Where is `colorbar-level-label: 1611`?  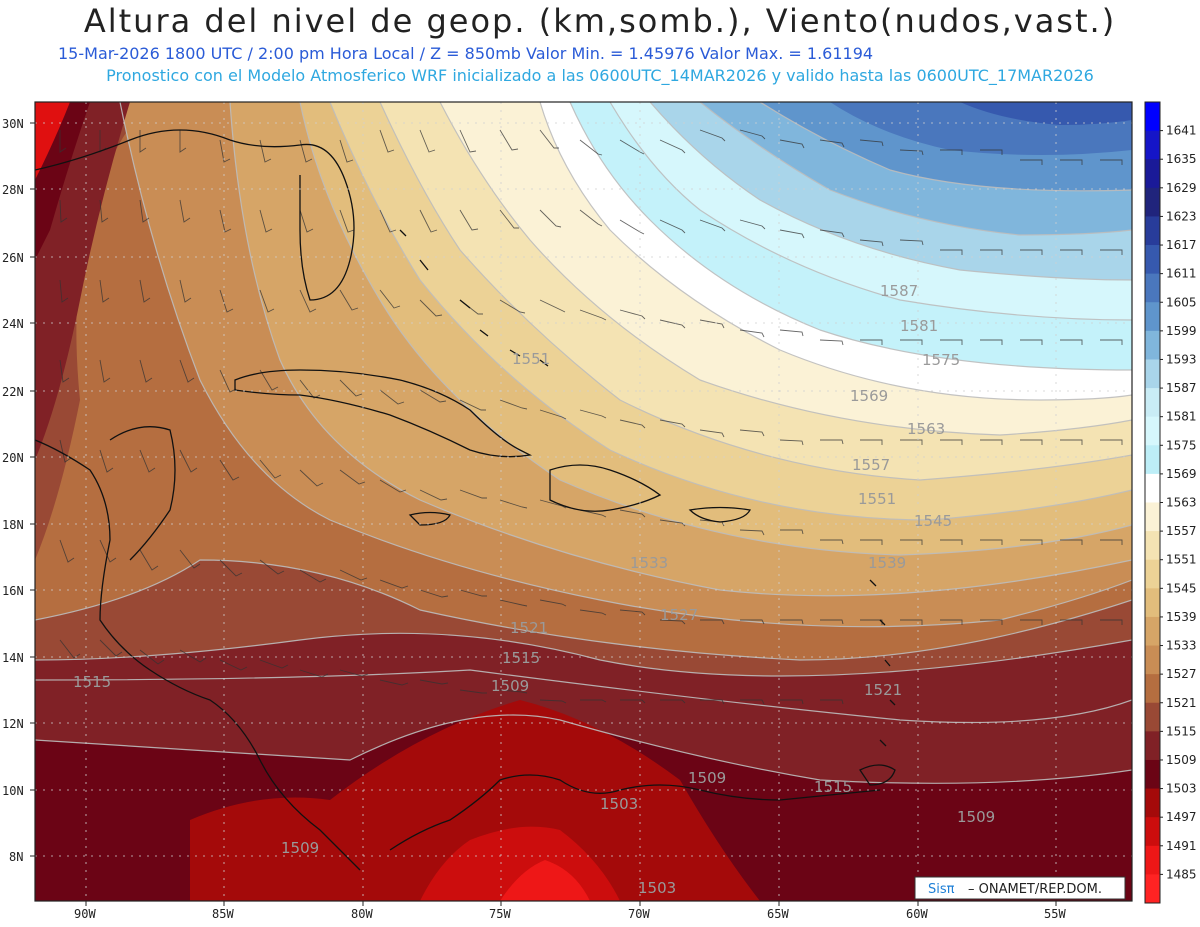 colorbar-level-label: 1611 is located at coordinates (1181, 274).